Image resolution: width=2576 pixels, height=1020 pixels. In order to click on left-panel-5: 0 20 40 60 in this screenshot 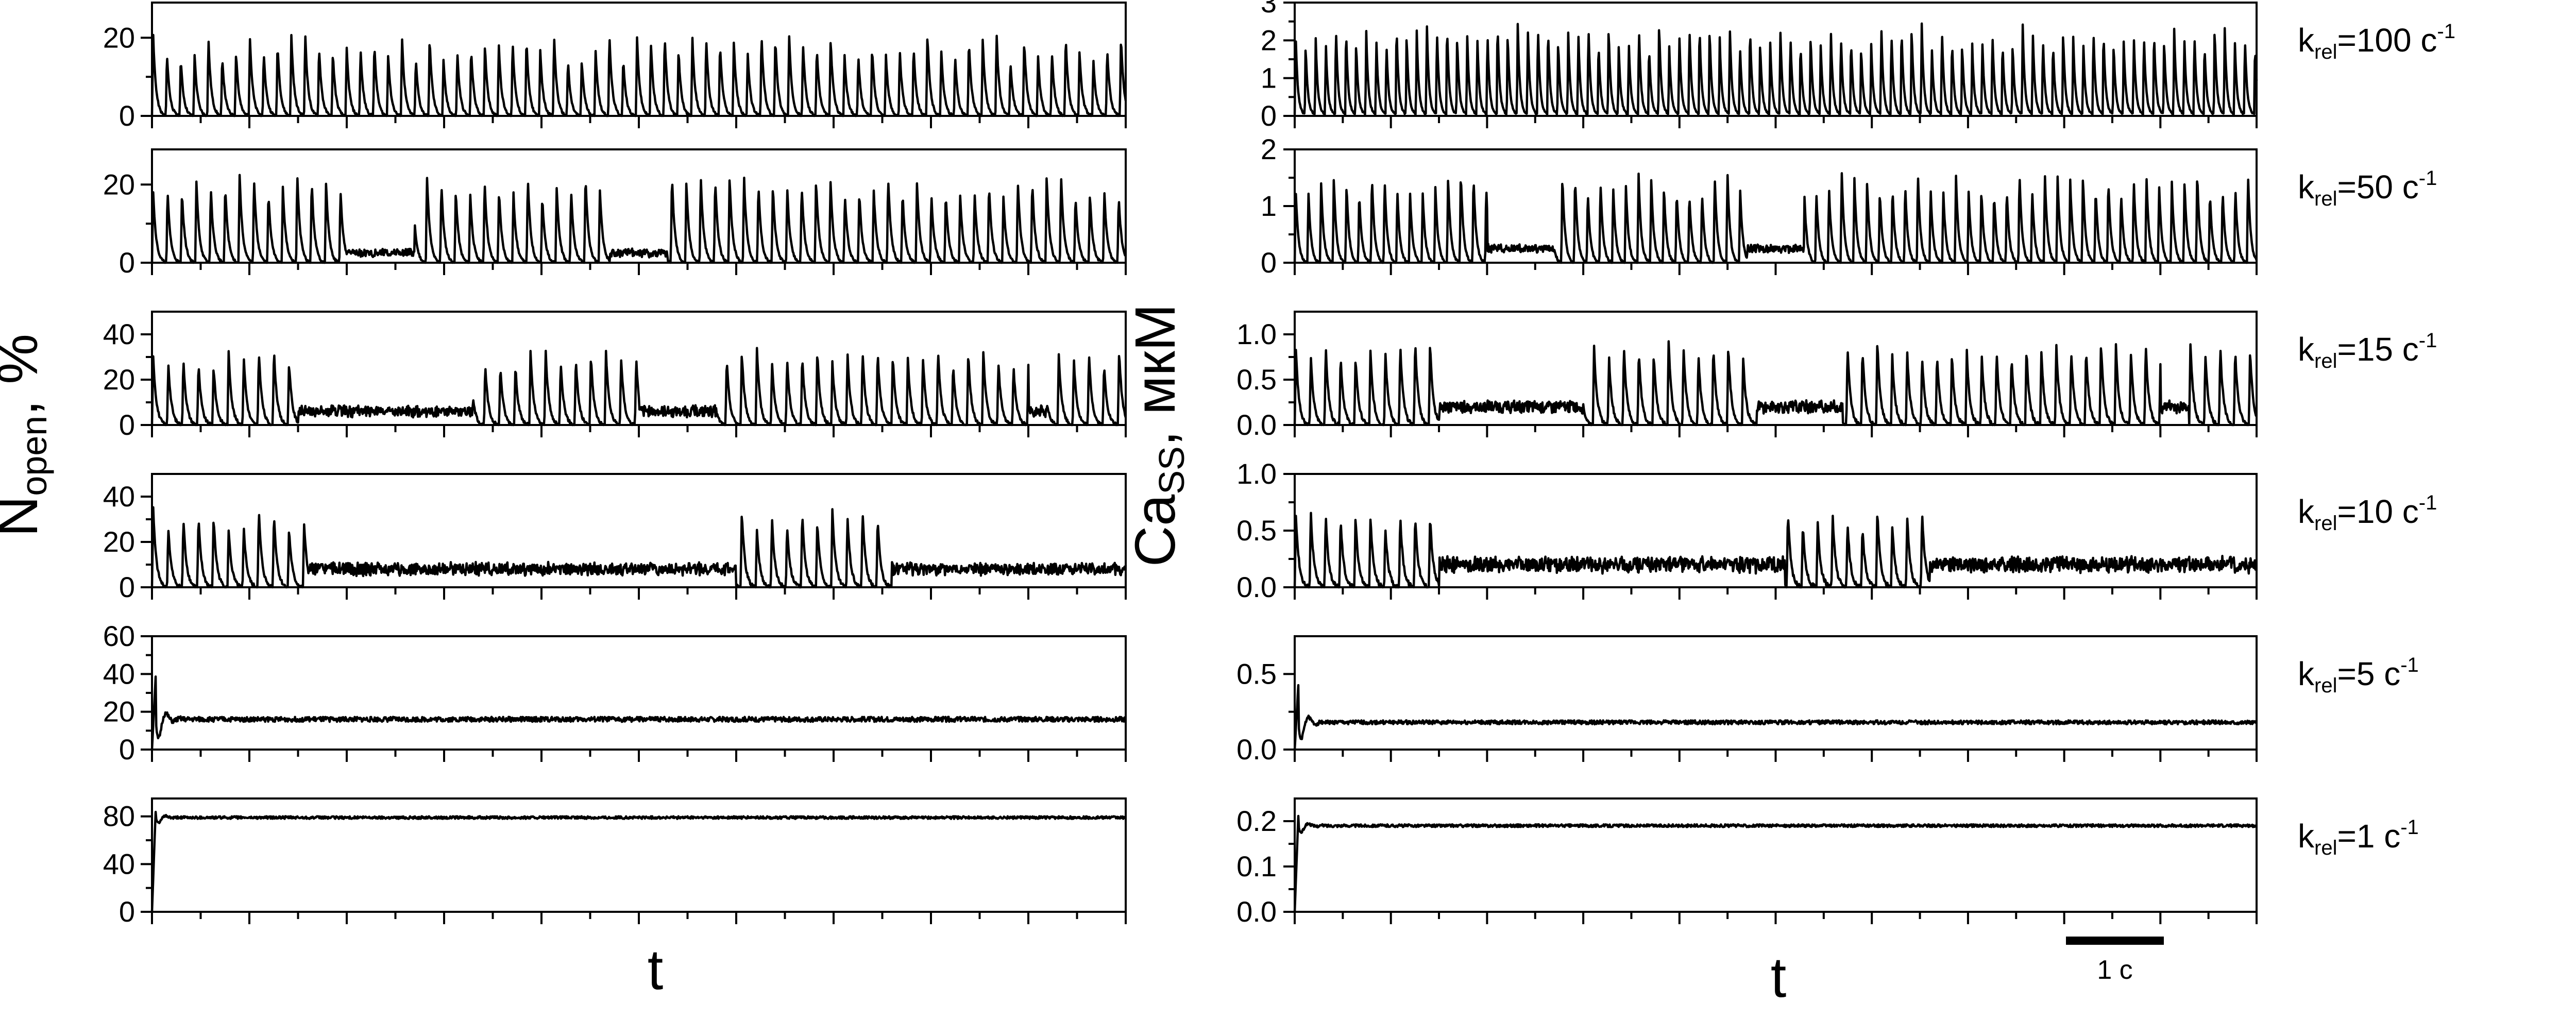, I will do `click(615, 693)`.